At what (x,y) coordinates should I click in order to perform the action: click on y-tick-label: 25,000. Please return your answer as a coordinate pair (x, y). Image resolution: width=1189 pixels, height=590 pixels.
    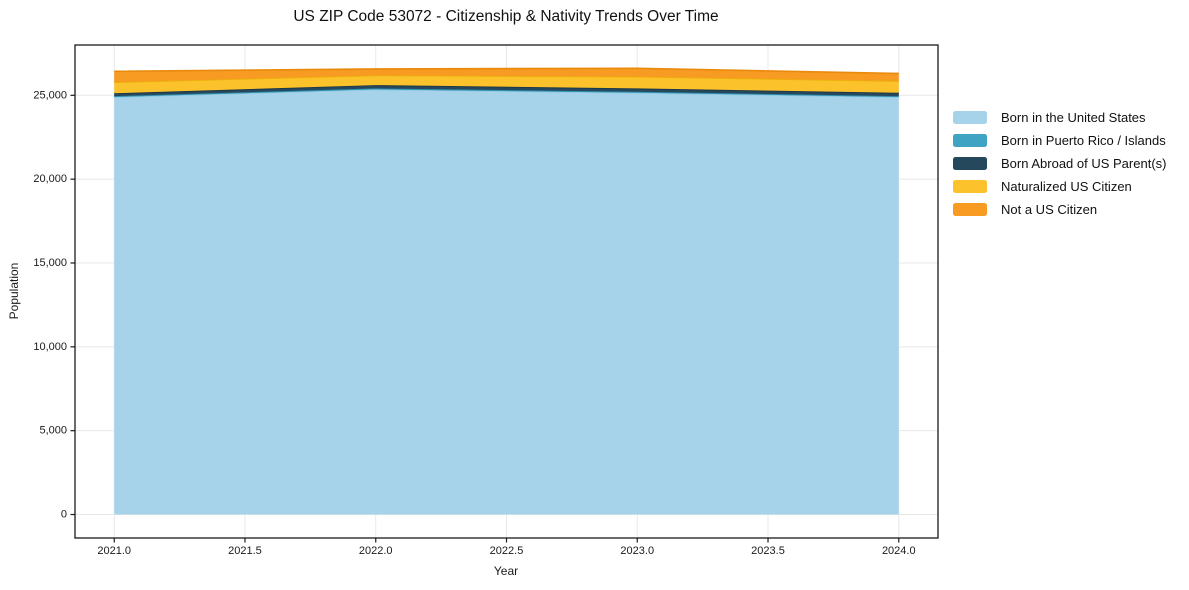
    Looking at the image, I should click on (50, 95).